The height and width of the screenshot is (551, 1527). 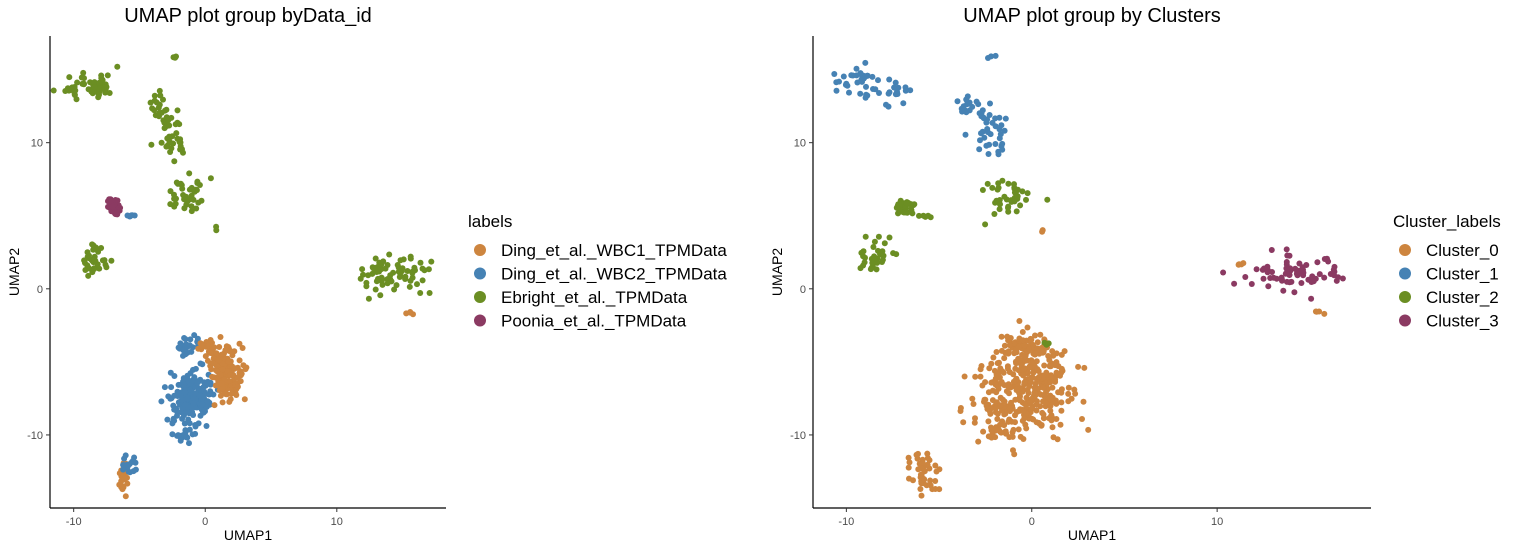 I want to click on y-tick-label: 10, so click(x=800, y=144).